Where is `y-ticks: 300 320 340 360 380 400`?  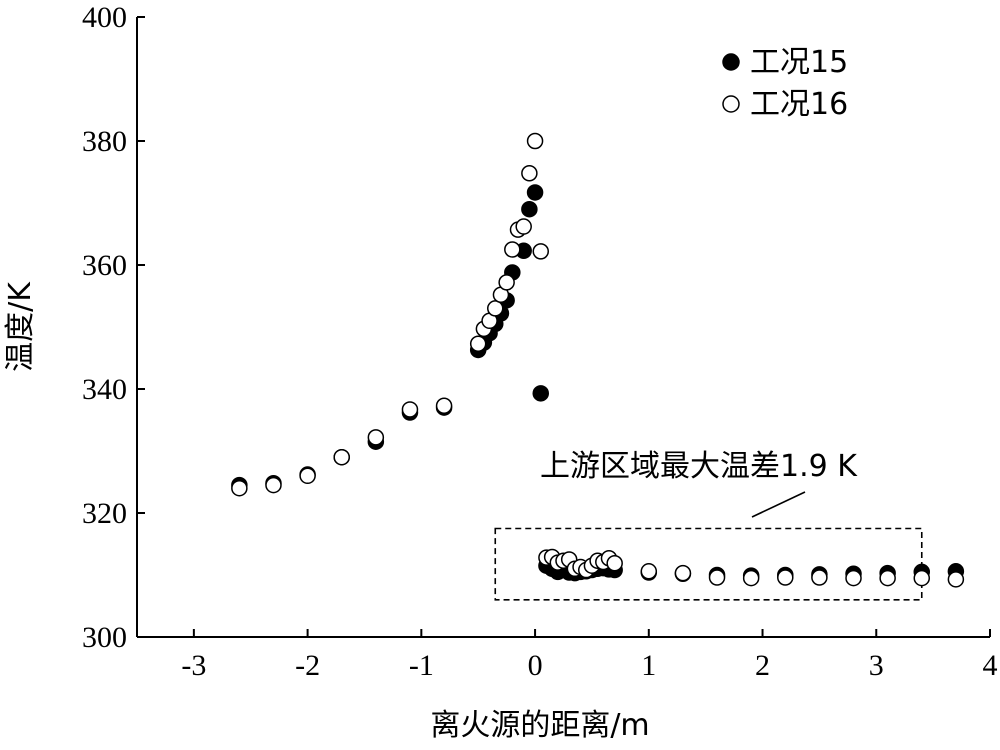
y-ticks: 300 320 340 360 380 400 is located at coordinates (113, 327).